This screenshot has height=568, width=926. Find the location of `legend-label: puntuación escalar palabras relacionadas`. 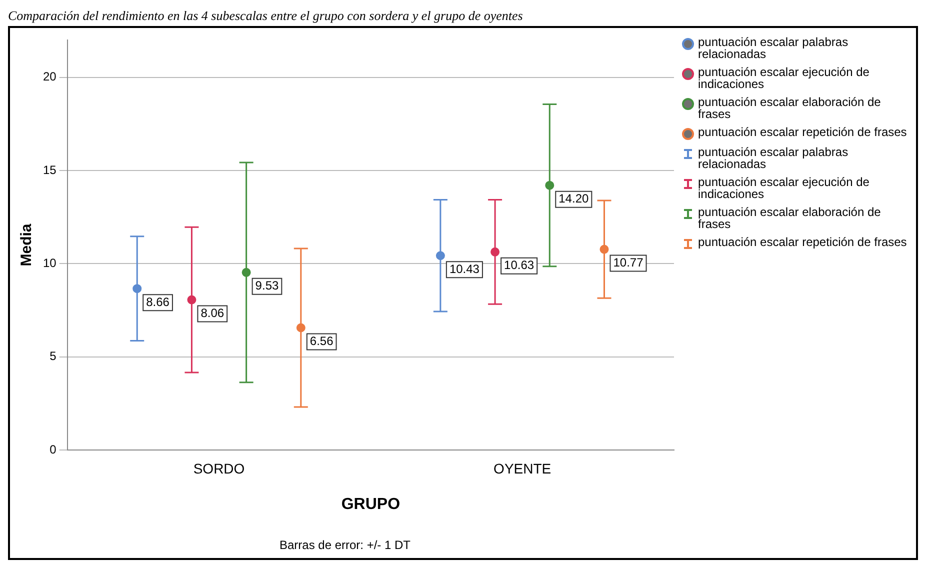

legend-label: puntuación escalar palabras relacionadas is located at coordinates (774, 158).